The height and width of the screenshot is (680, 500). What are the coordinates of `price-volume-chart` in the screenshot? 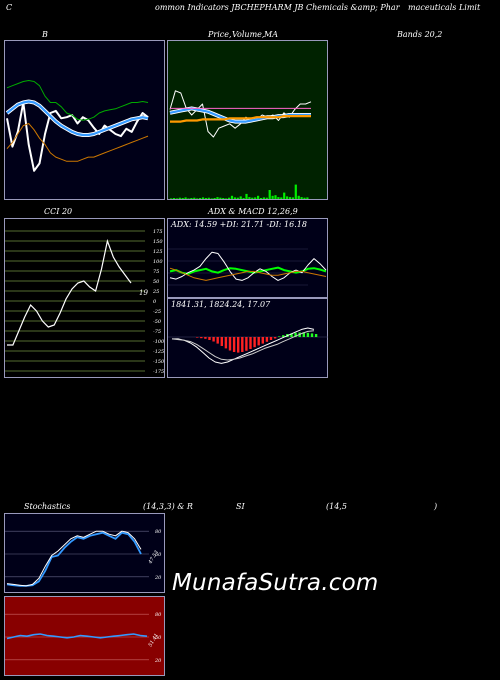 It's located at (240, 144).